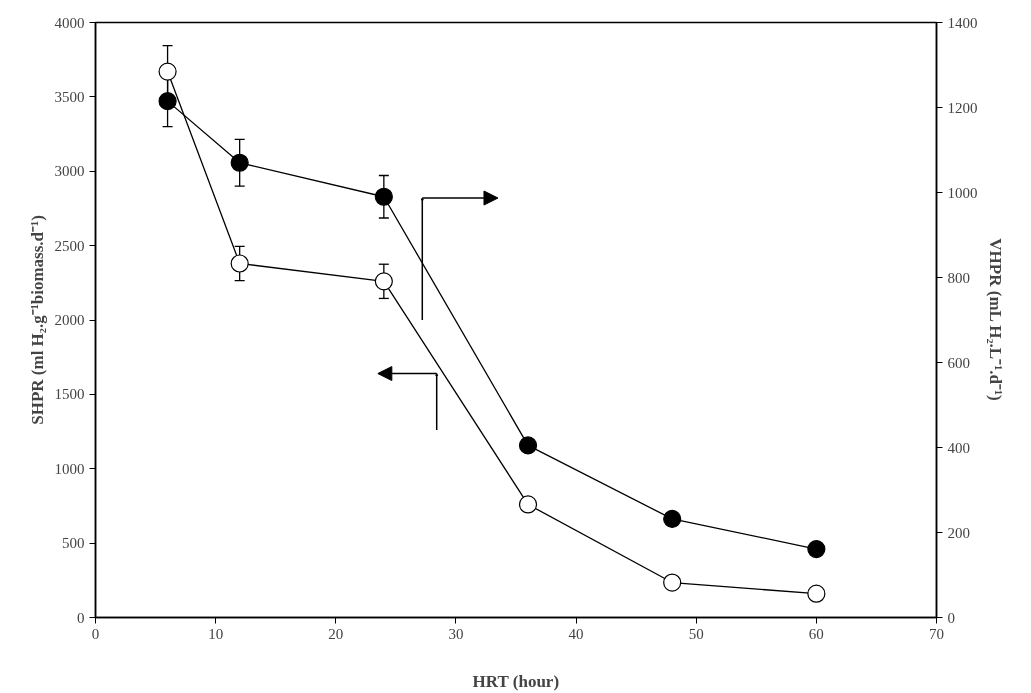 The image size is (1031, 693). I want to click on y-tick-label: 4000, so click(69, 22).